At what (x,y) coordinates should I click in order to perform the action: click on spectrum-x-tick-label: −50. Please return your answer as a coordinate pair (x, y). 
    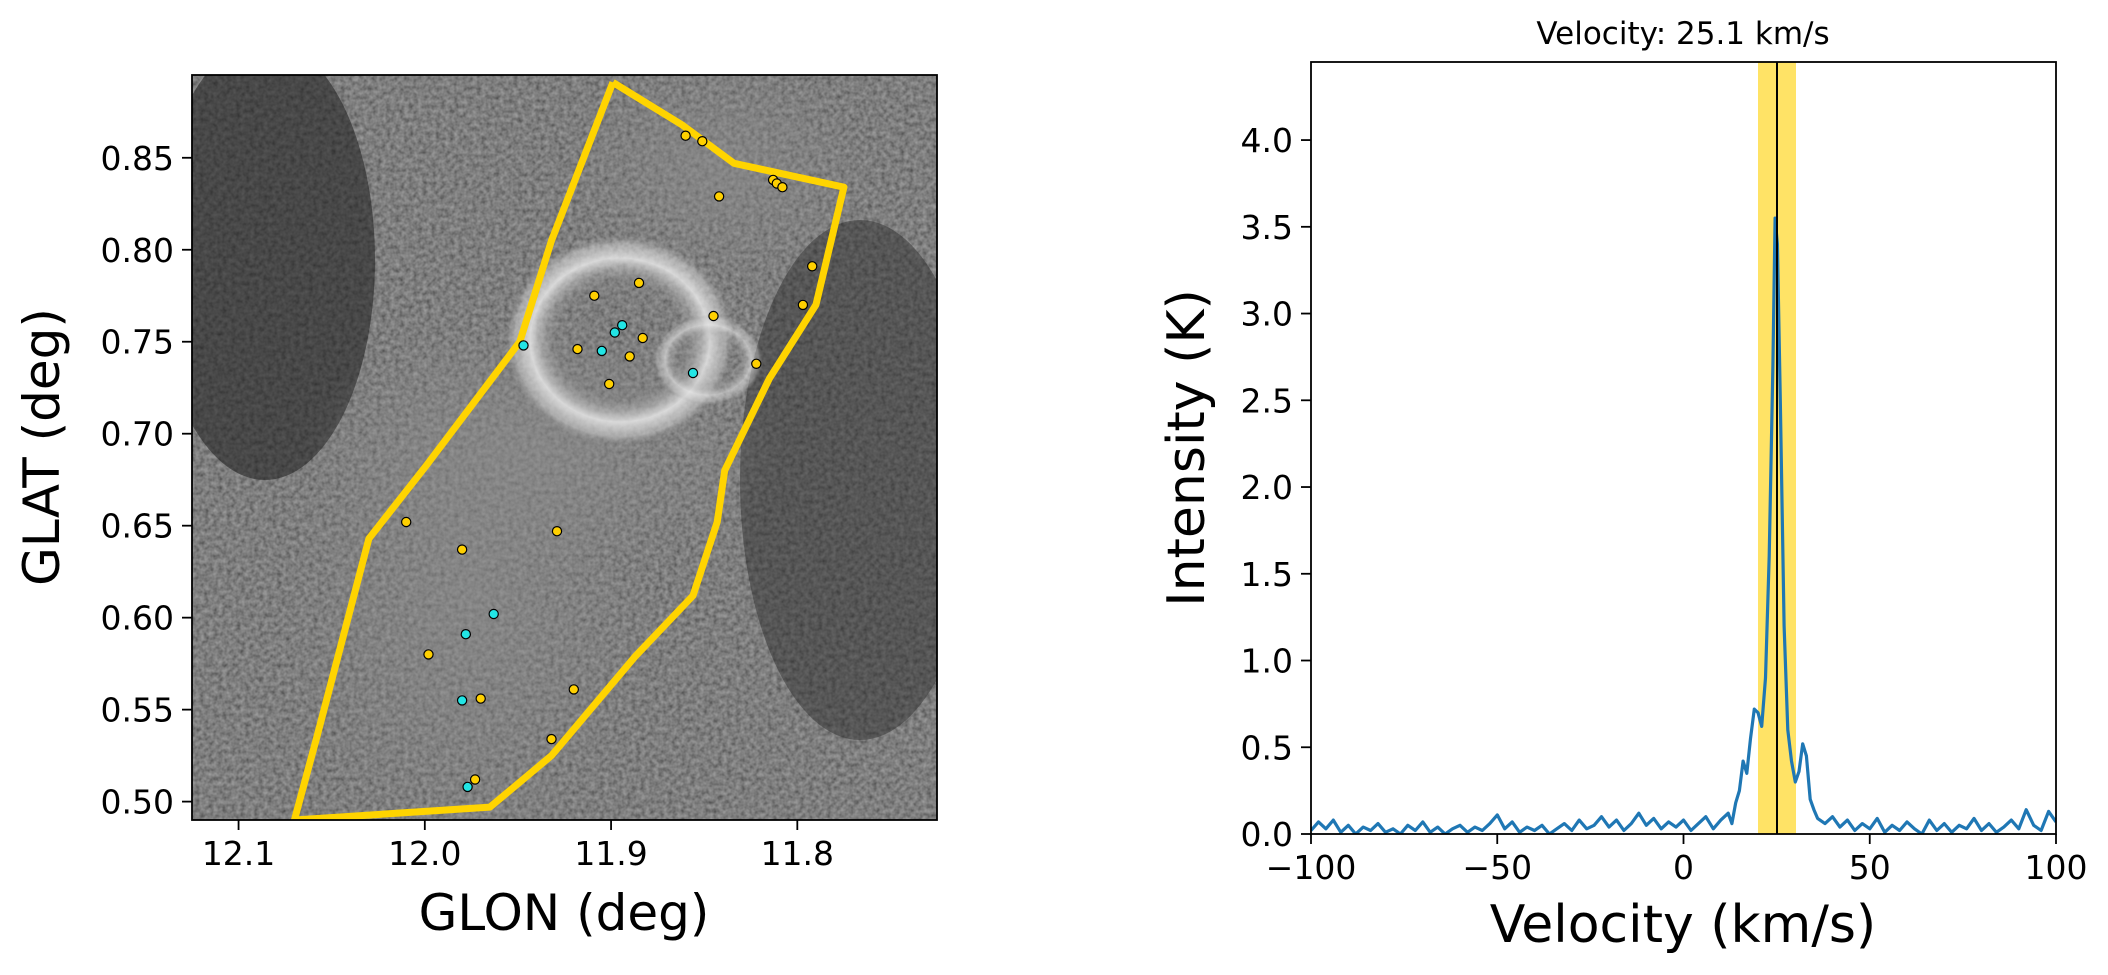
    Looking at the image, I should click on (1497, 867).